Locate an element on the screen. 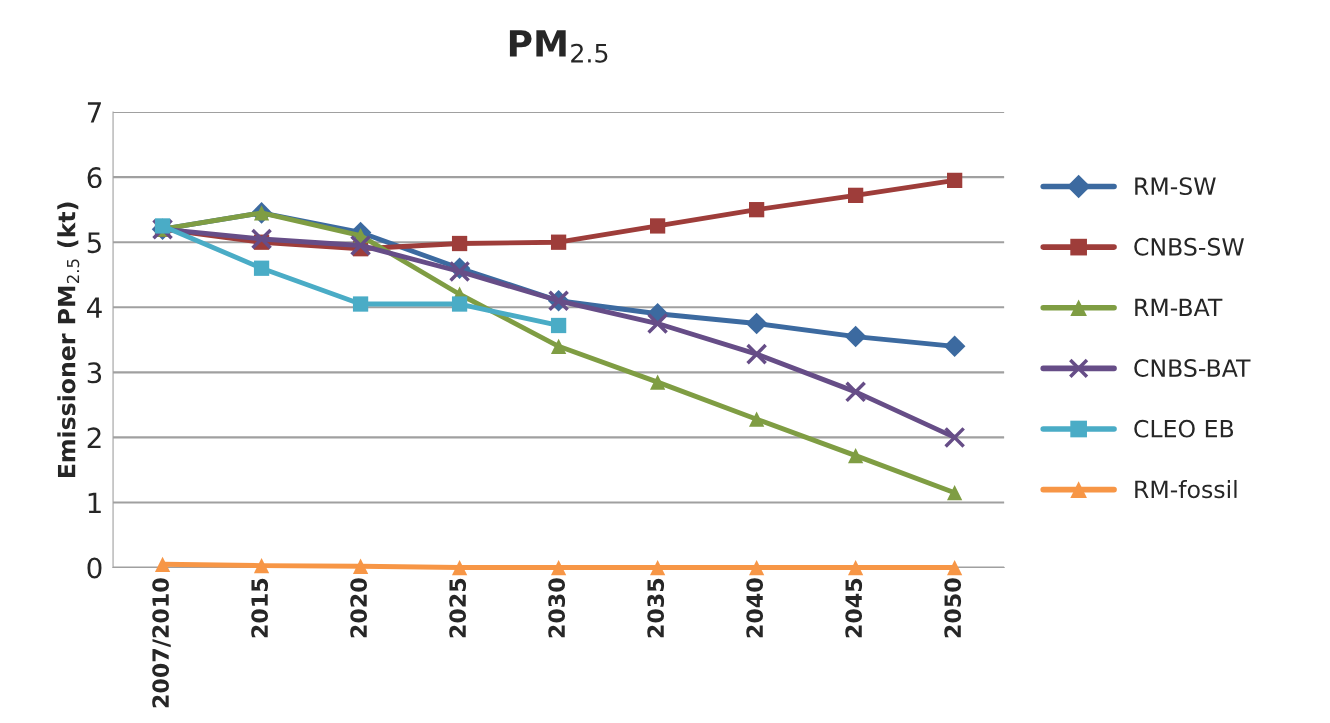 The image size is (1330, 723). y-tick-label: 0 is located at coordinates (94, 568).